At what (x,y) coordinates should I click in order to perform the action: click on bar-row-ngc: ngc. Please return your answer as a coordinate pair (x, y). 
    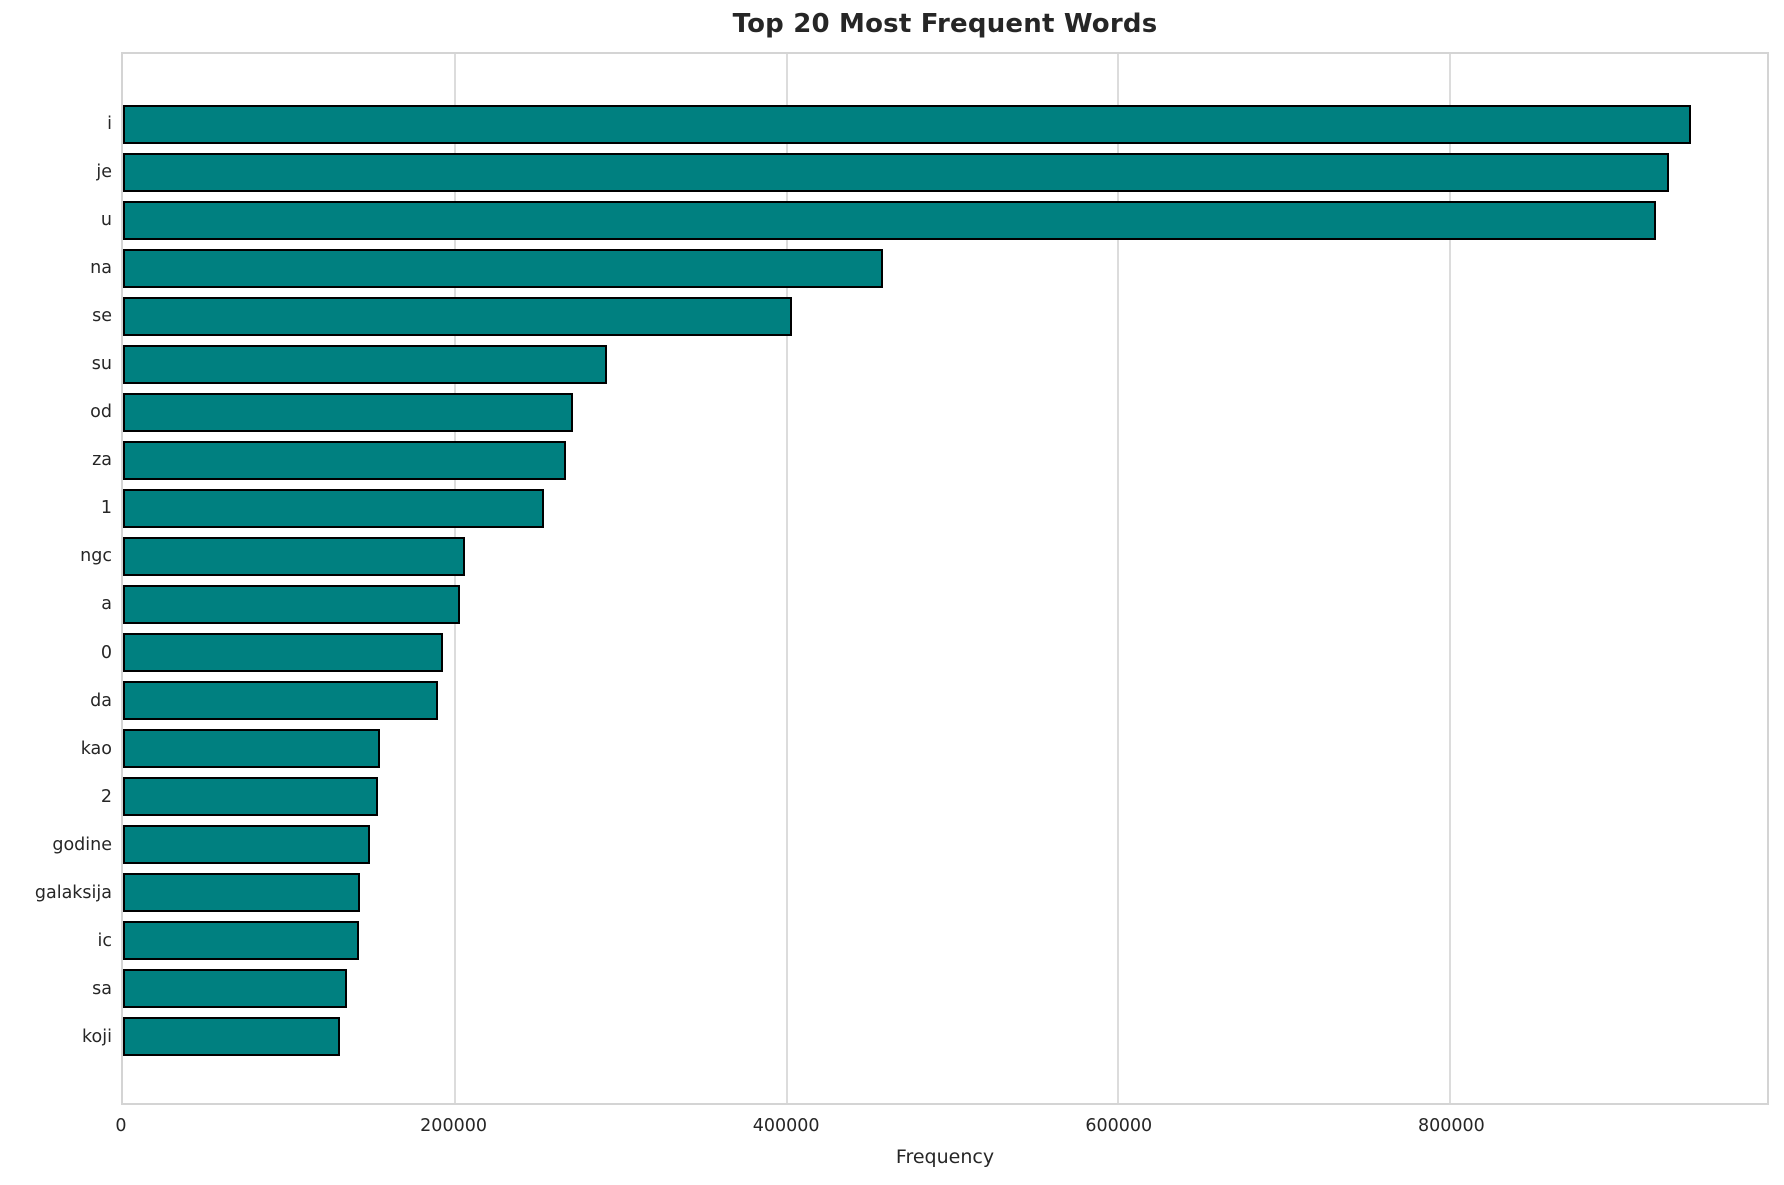
    Looking at the image, I should click on (923, 556).